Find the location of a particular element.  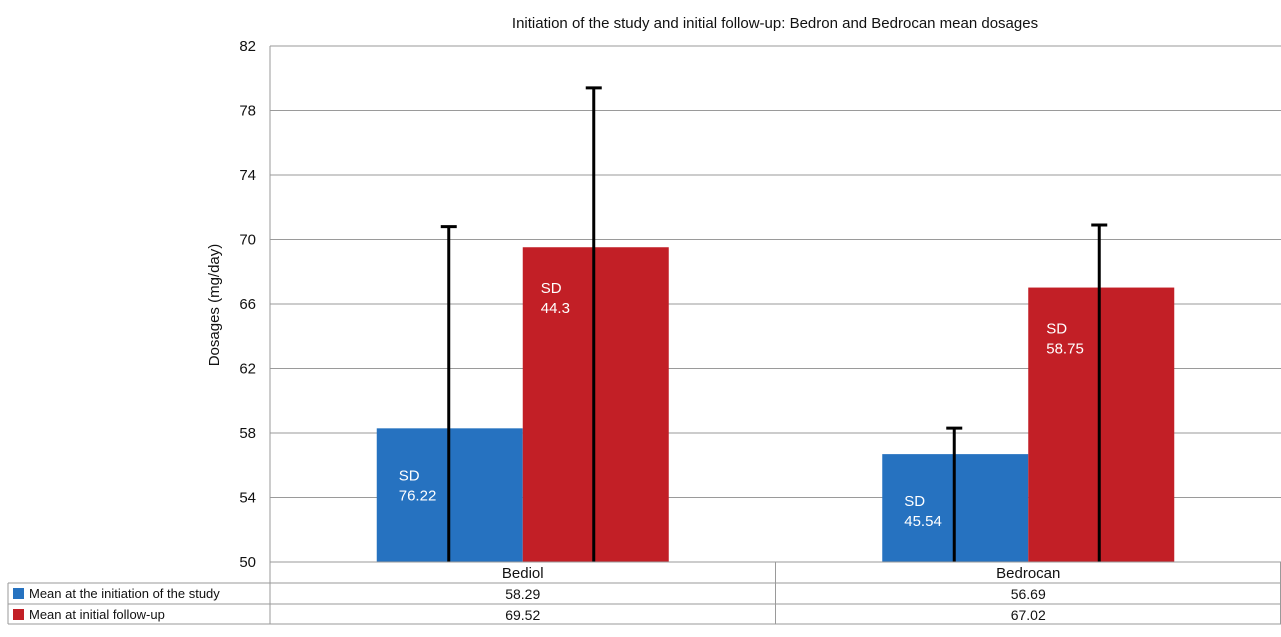

y-tick-label: 58 is located at coordinates (247, 433).